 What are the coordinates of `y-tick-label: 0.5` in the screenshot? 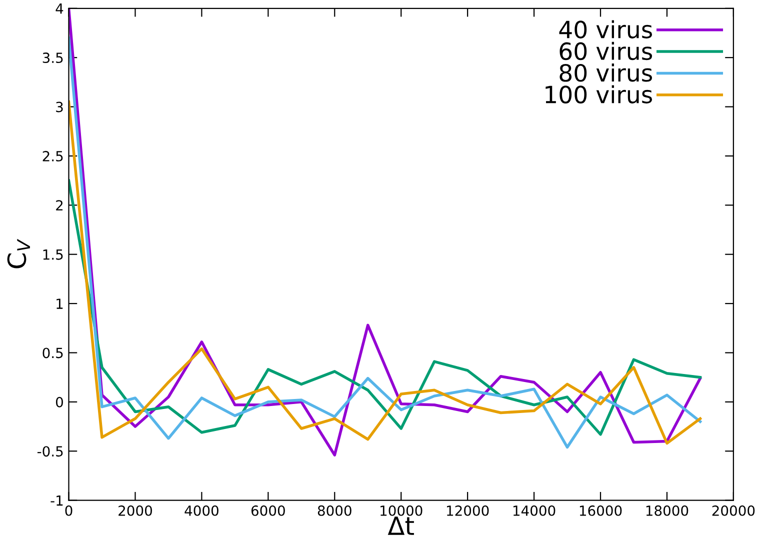 It's located at (52, 353).